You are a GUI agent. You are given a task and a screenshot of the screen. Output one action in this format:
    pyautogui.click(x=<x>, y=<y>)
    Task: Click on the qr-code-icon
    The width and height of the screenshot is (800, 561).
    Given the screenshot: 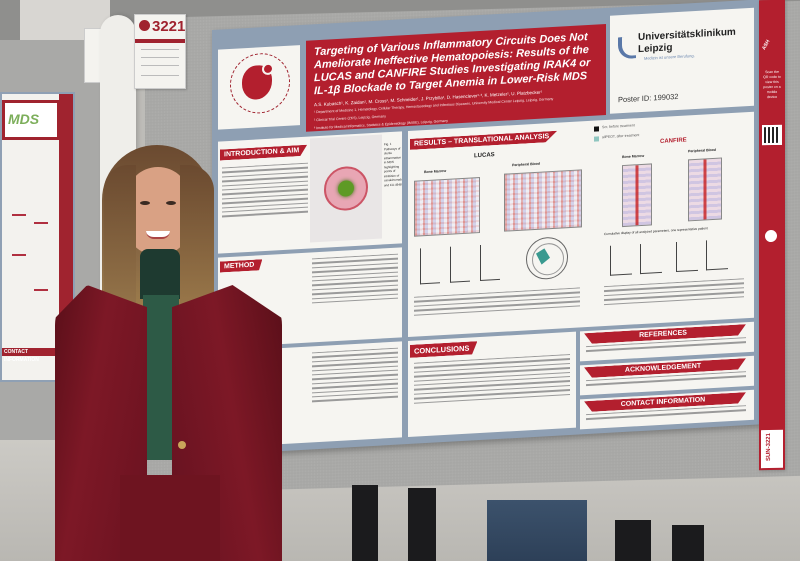 What is the action you would take?
    pyautogui.click(x=772, y=135)
    